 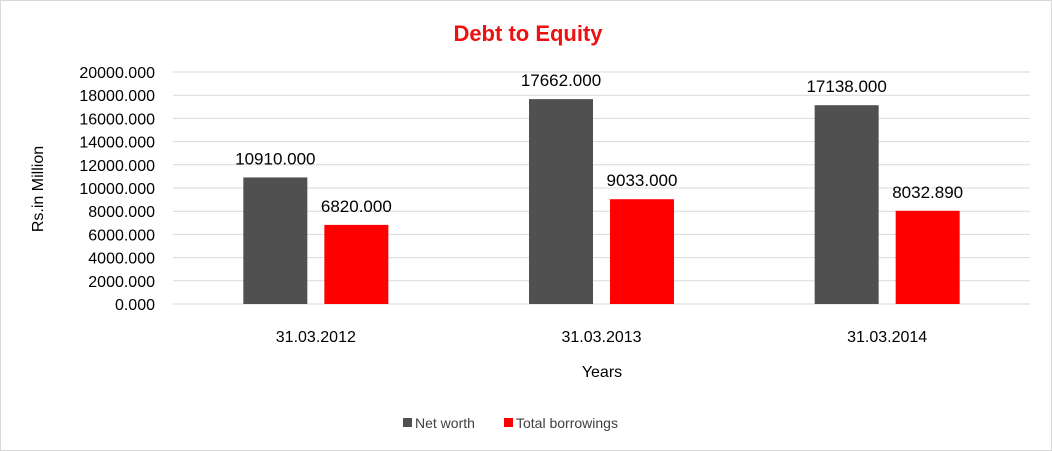 What do you see at coordinates (121, 259) in the screenshot?
I see `y-tick-label: 4000.000` at bounding box center [121, 259].